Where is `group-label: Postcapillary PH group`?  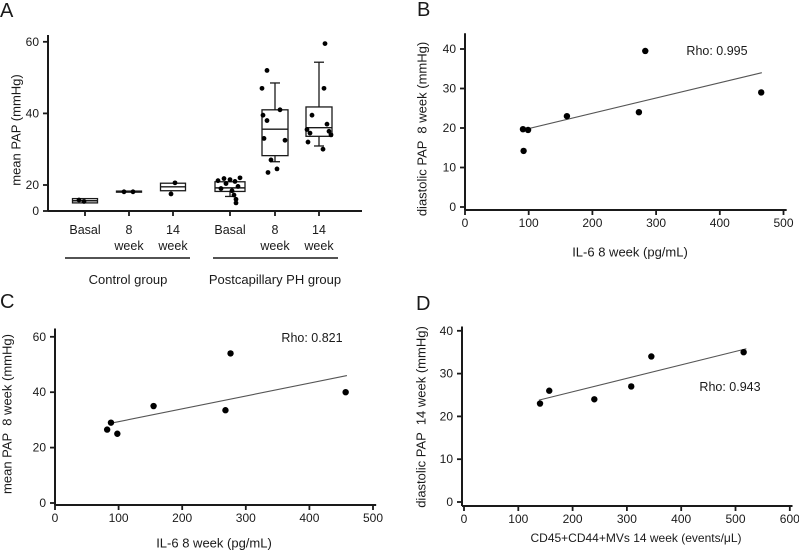
group-label: Postcapillary PH group is located at coordinates (275, 279).